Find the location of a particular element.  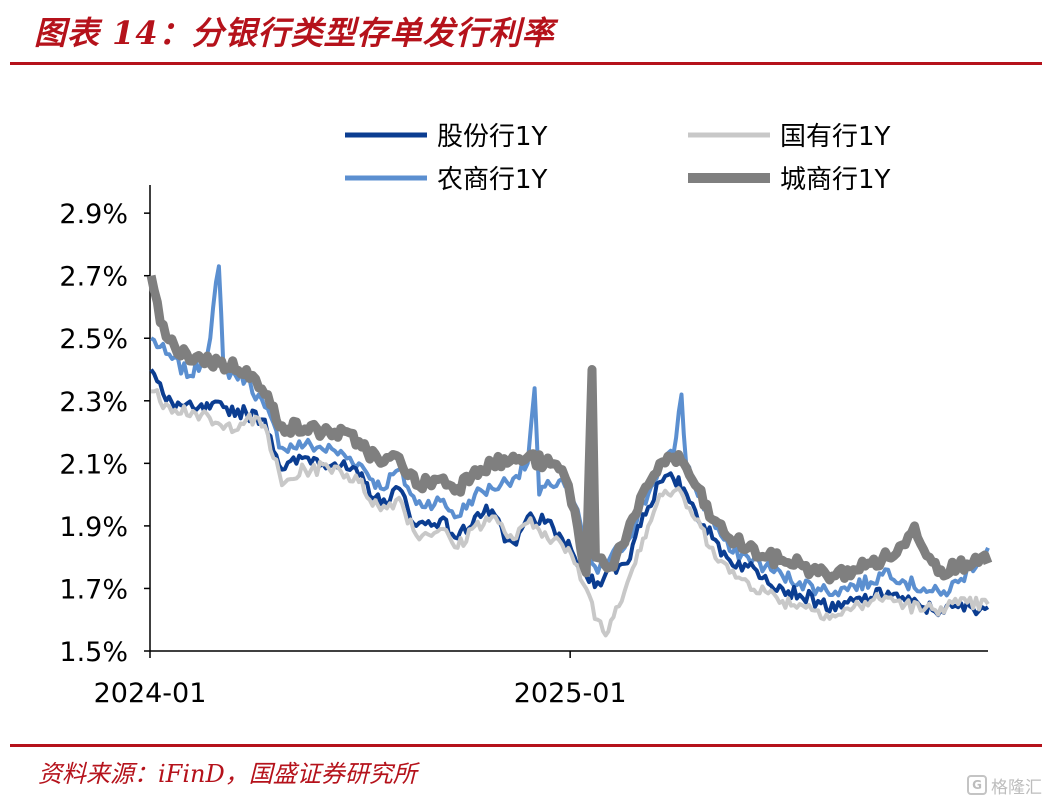

y-tick-label: 1.7% is located at coordinates (93, 589).